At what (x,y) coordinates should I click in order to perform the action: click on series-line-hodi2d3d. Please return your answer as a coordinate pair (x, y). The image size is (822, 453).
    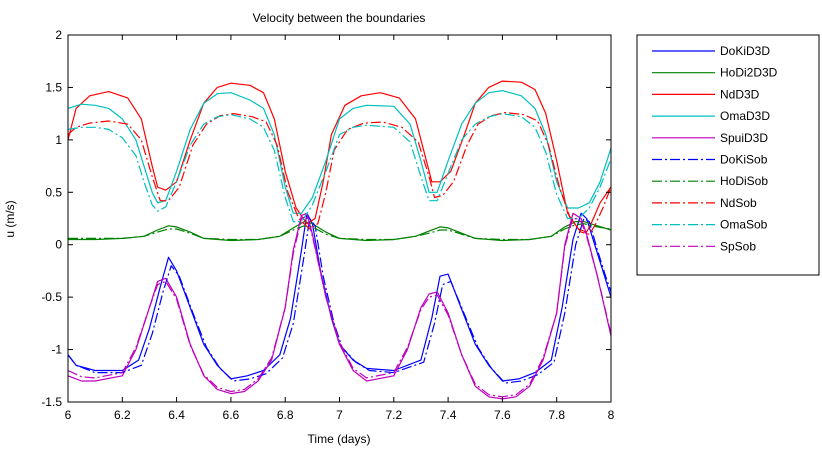
    Looking at the image, I should click on (339, 231).